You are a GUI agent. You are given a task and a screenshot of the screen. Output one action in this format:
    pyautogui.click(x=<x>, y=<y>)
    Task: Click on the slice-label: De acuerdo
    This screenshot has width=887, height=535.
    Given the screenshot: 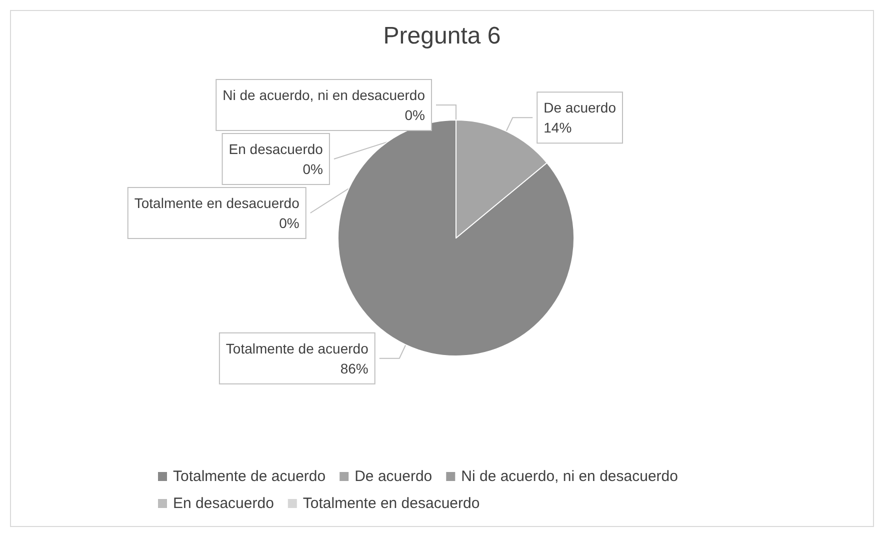 What is the action you would take?
    pyautogui.click(x=580, y=108)
    